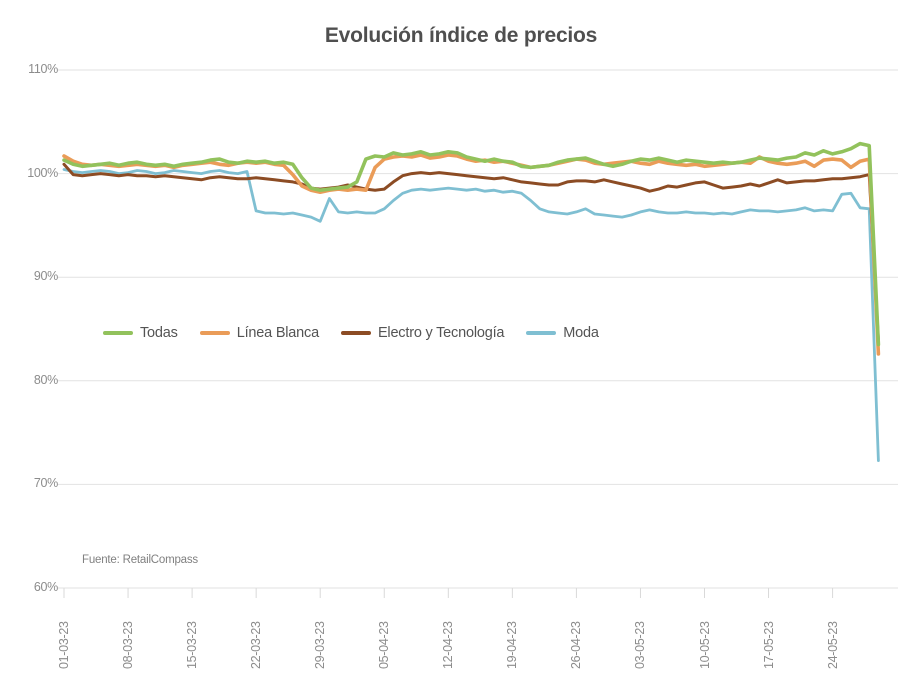 Image resolution: width=922 pixels, height=682 pixels. Describe the element at coordinates (541, 333) in the screenshot. I see `legend-swatch-moda-icon` at that location.